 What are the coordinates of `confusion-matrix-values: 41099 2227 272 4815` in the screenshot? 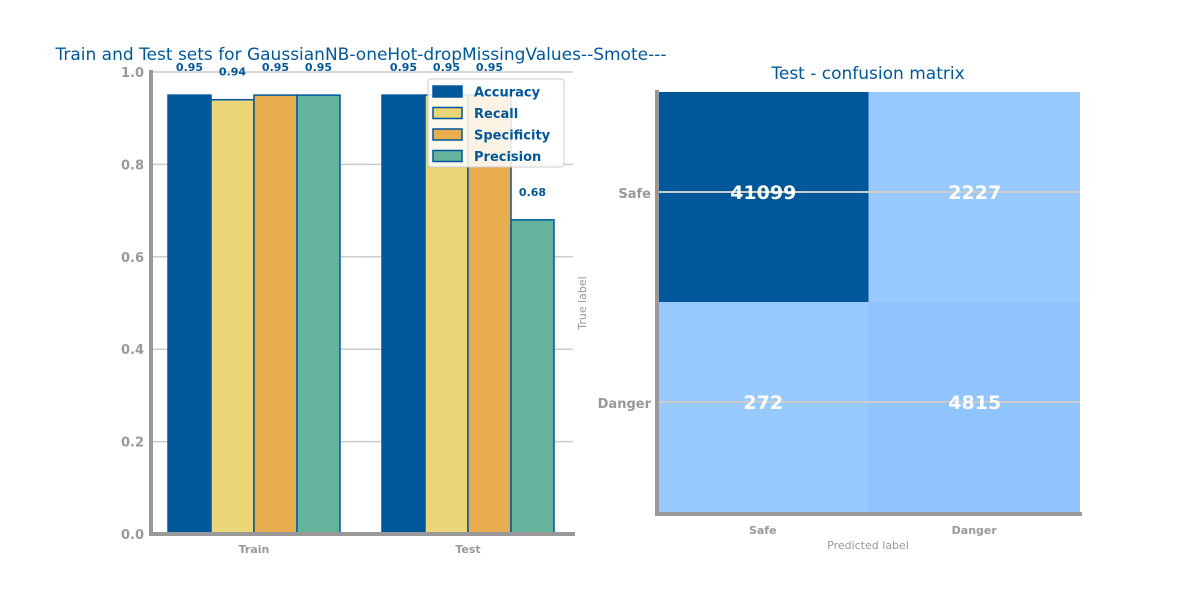 It's located at (865, 298).